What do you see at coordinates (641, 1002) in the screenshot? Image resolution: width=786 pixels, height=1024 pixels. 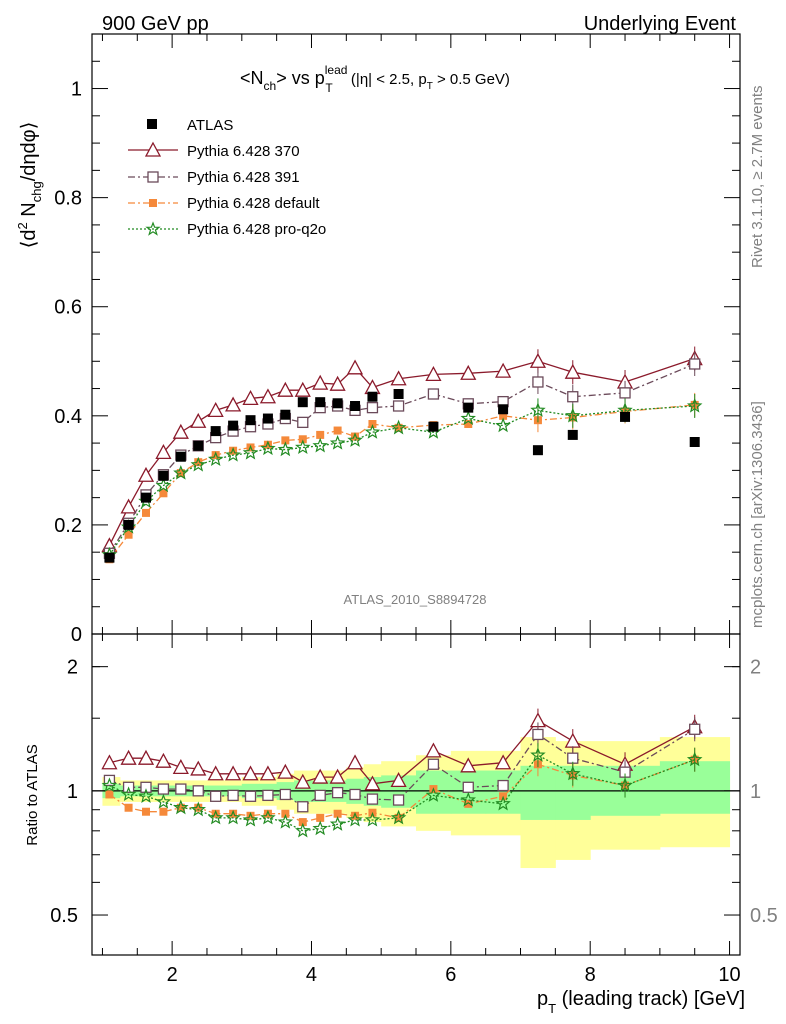 I see `x-axis-label: pT (leading track) [GeV]` at bounding box center [641, 1002].